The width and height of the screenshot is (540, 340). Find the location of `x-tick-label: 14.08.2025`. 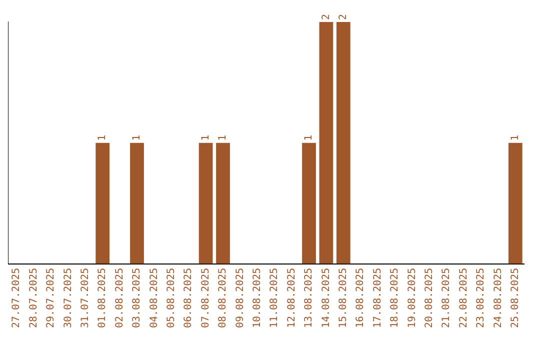

x-tick-label: 14.08.2025 is located at coordinates (326, 298).